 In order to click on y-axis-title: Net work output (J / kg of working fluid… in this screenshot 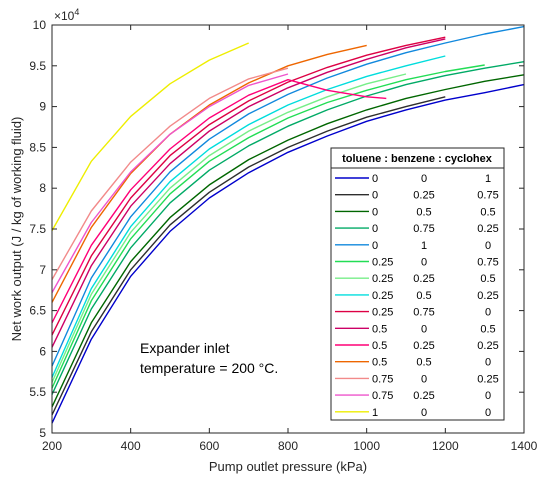, I will do `click(16, 229)`.